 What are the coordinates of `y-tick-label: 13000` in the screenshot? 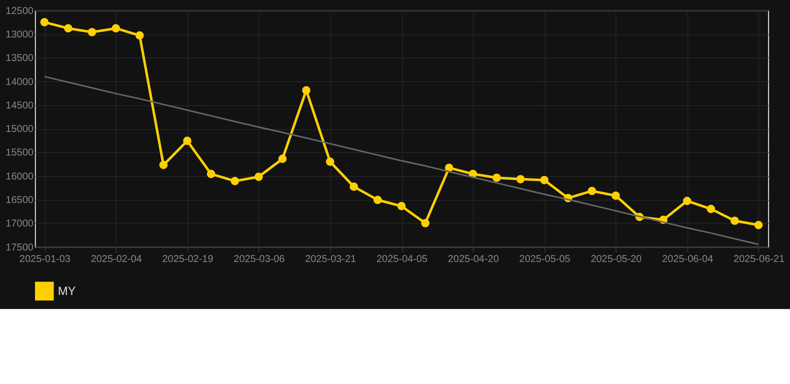 It's located at (20, 34).